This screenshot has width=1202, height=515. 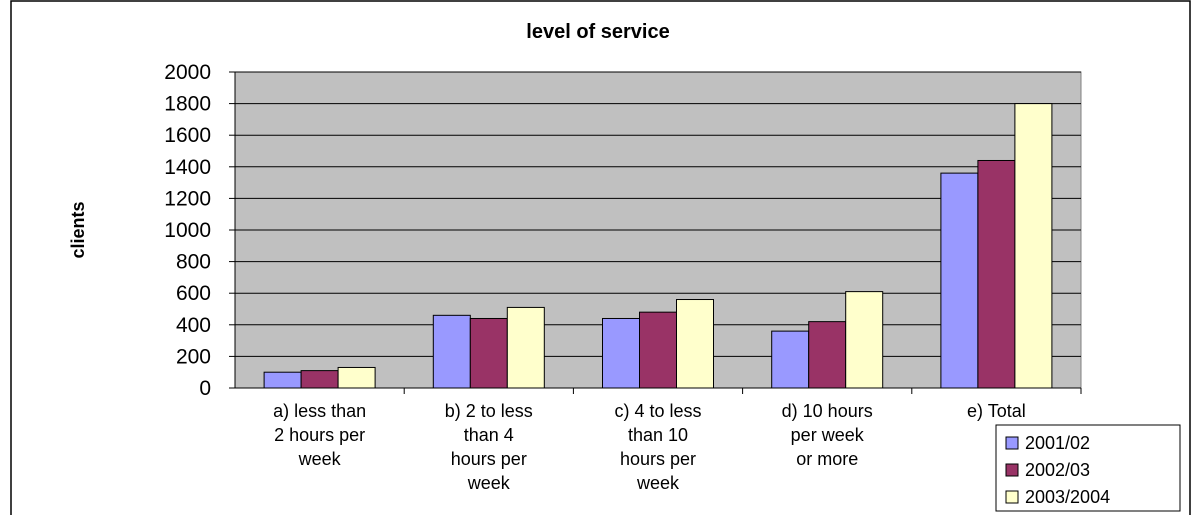 I want to click on x-tick-label: e) Total, so click(x=996, y=411).